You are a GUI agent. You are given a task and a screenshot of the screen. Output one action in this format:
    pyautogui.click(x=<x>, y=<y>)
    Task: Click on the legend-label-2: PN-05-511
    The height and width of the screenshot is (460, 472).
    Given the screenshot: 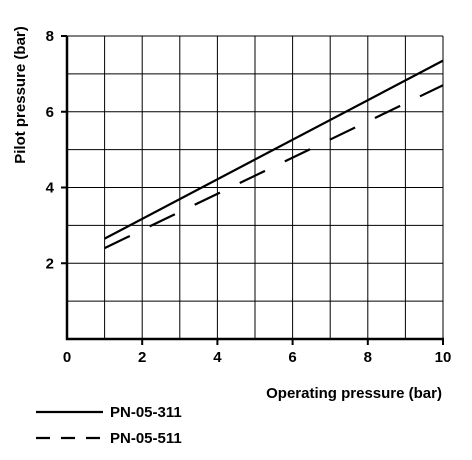 What is the action you would take?
    pyautogui.click(x=146, y=438)
    